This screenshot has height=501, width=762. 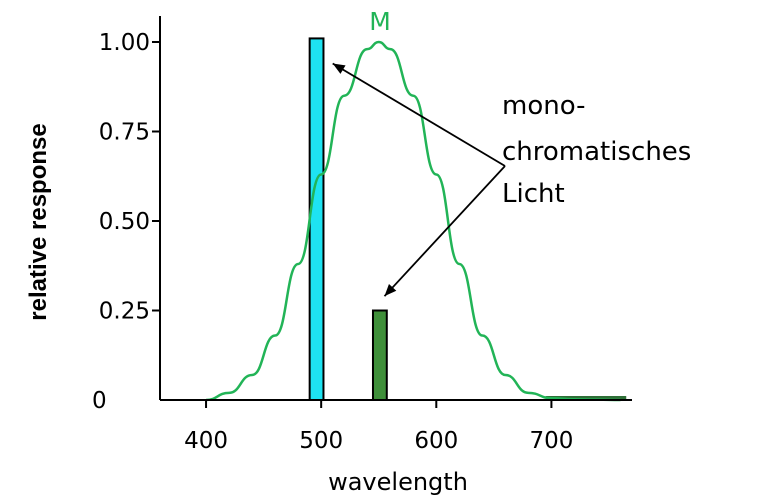 I want to click on y-tick-label: 0, so click(x=99, y=401).